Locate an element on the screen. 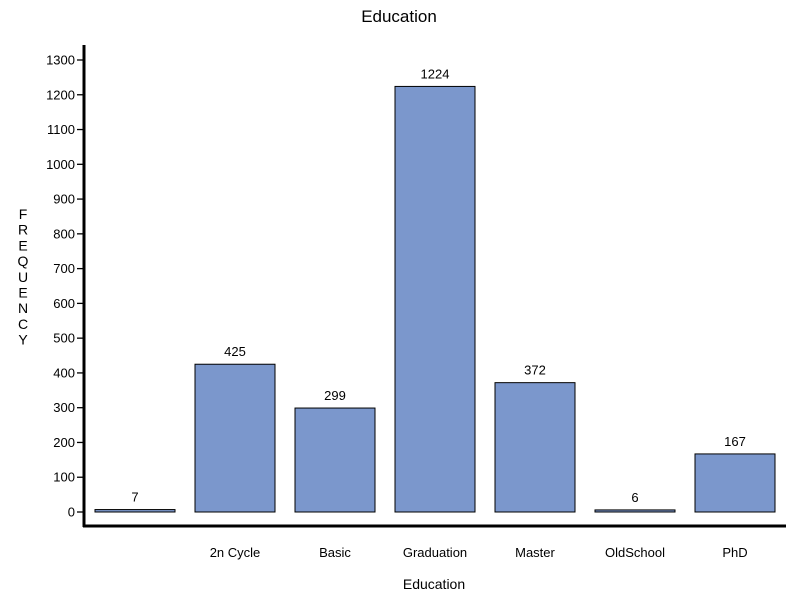  y-axis-title-letter: U is located at coordinates (23, 277).